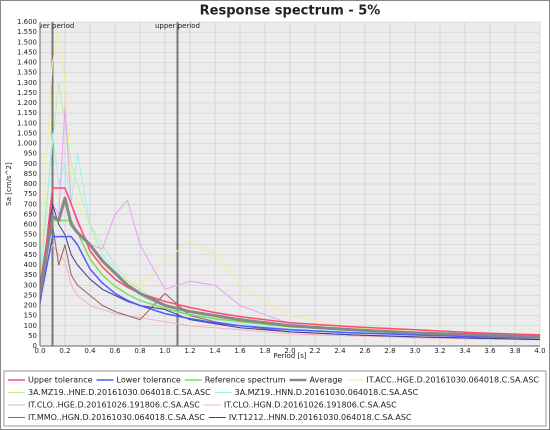 This screenshot has width=550, height=430. Describe the element at coordinates (9, 184) in the screenshot. I see `y-axis-title: Sa [cm/s^2]` at that location.